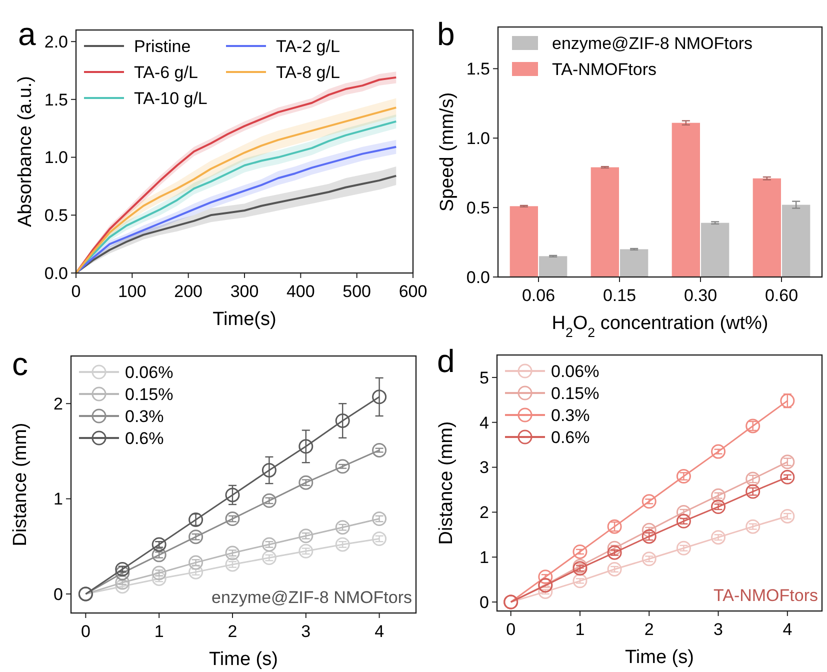 The image size is (827, 672). Describe the element at coordinates (300, 291) in the screenshot. I see `x-tick-label: 400` at that location.